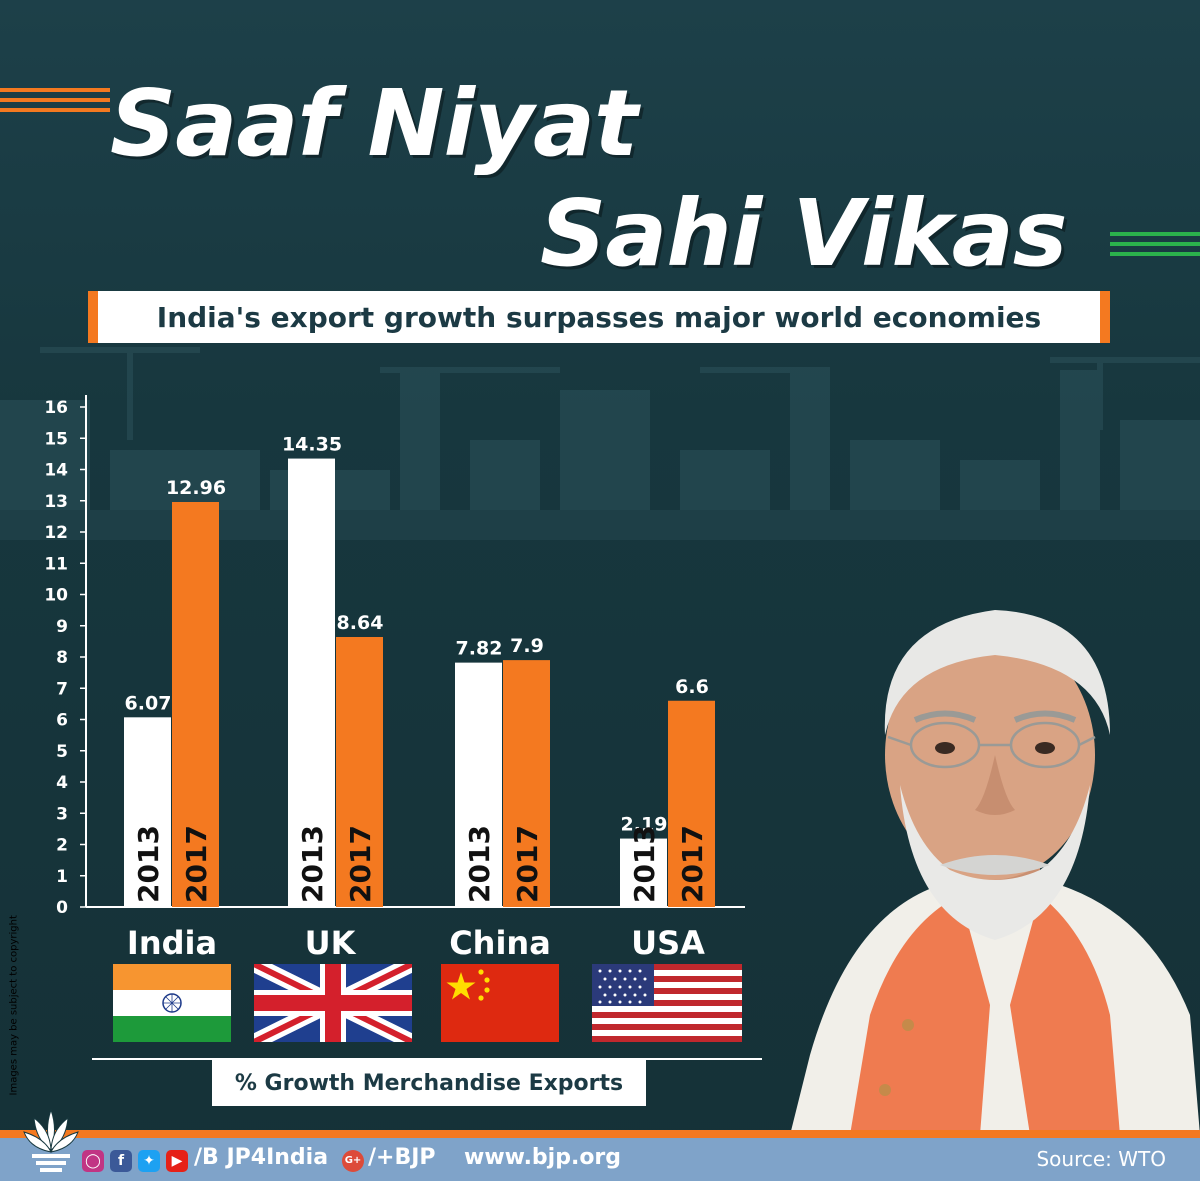 The height and width of the screenshot is (1181, 1200). What do you see at coordinates (479, 649) in the screenshot?
I see `data-label: 7.82` at bounding box center [479, 649].